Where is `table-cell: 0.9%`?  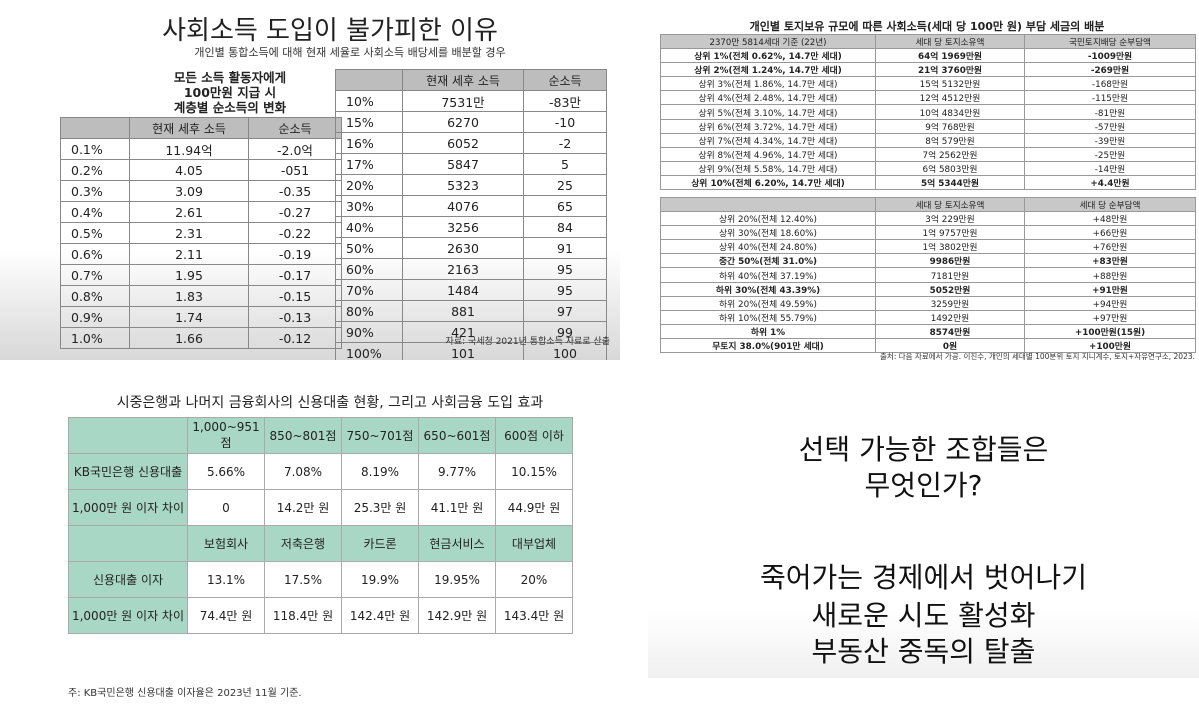 table-cell: 0.9% is located at coordinates (95, 317).